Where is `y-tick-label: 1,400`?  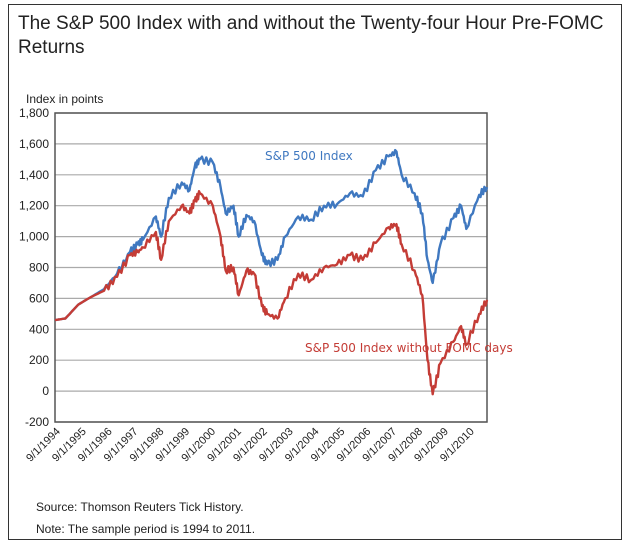 y-tick-label: 1,400 is located at coordinates (34, 175).